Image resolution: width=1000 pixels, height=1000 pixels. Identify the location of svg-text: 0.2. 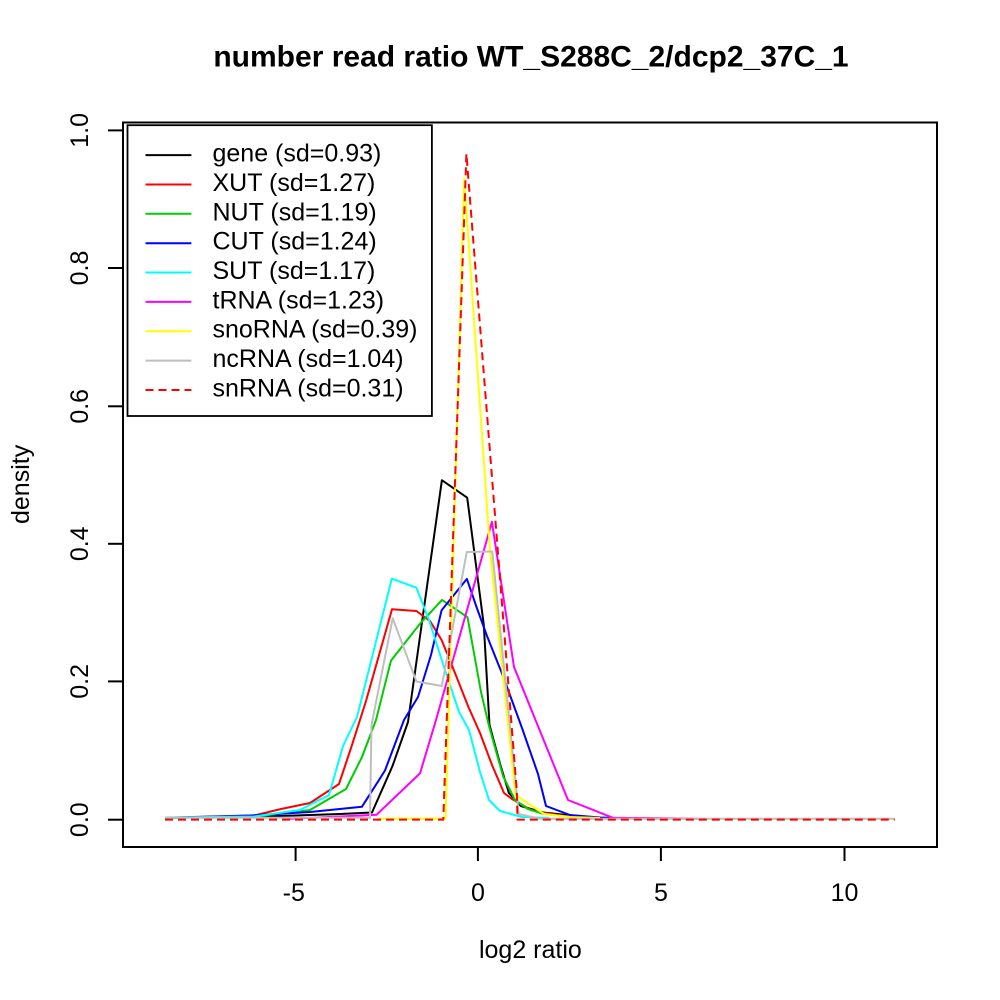
(80, 681).